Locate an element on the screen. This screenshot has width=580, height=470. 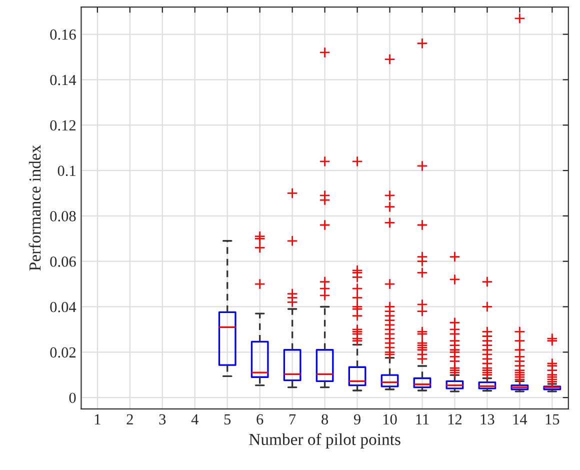
y-tick-label: 0.08 is located at coordinates (63, 216).